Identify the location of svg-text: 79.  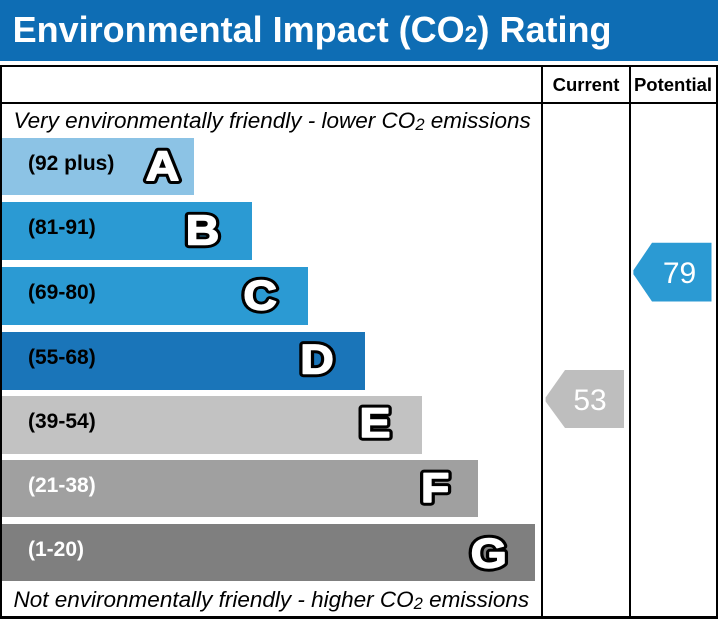
(679, 273).